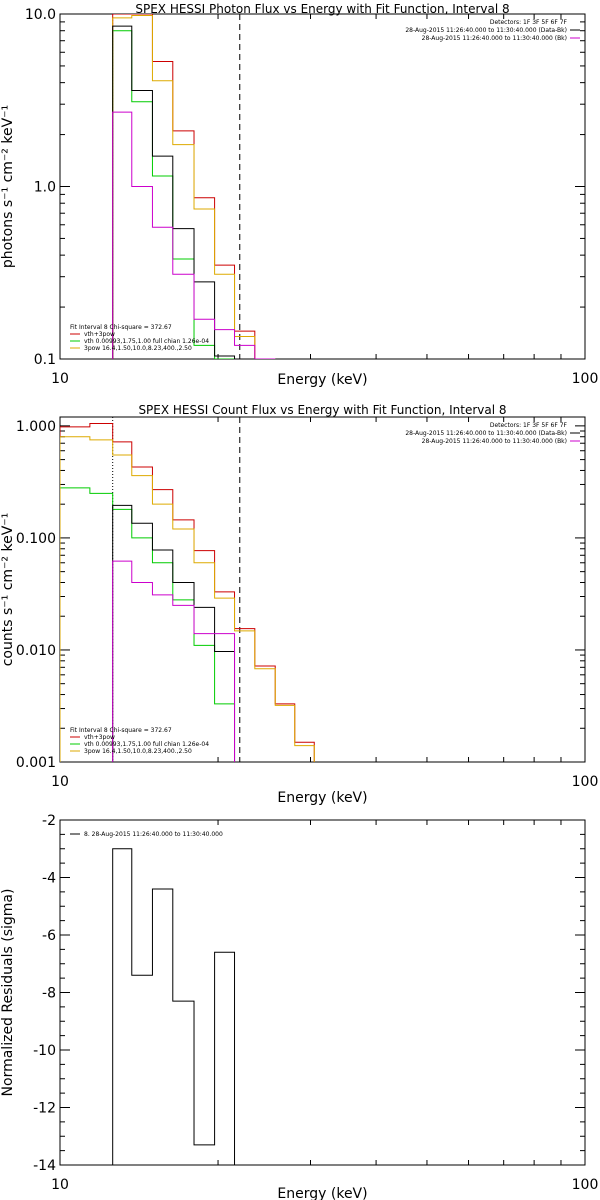  What do you see at coordinates (44, 1109) in the screenshot?
I see `y-tick-label: -12` at bounding box center [44, 1109].